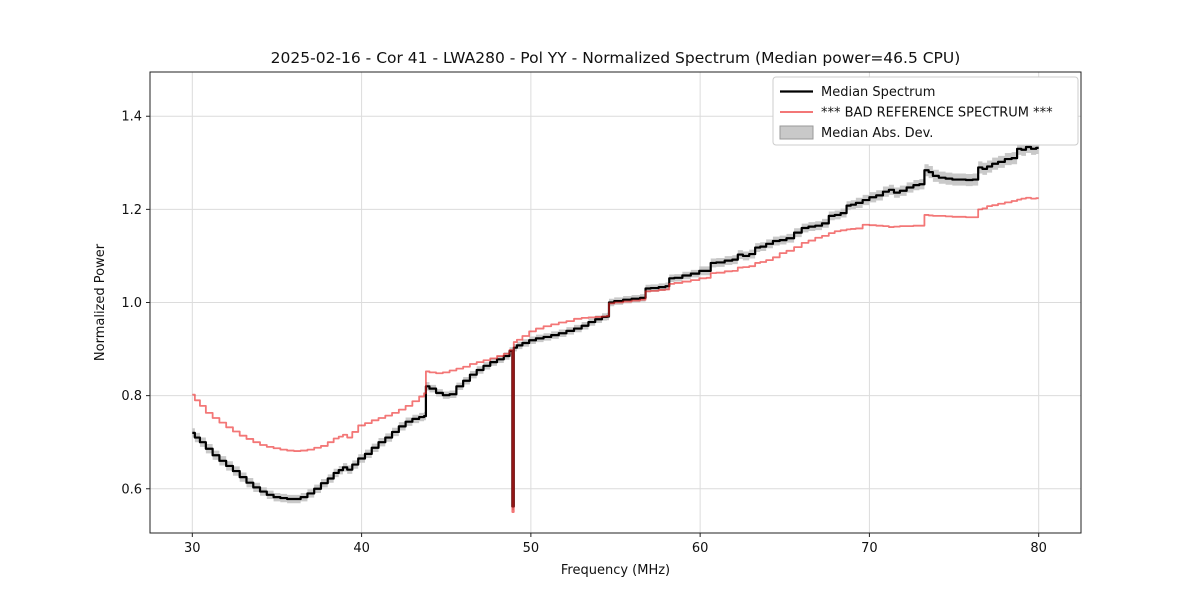 The width and height of the screenshot is (1200, 600). Describe the element at coordinates (869, 548) in the screenshot. I see `x-tick-label: 70` at that location.